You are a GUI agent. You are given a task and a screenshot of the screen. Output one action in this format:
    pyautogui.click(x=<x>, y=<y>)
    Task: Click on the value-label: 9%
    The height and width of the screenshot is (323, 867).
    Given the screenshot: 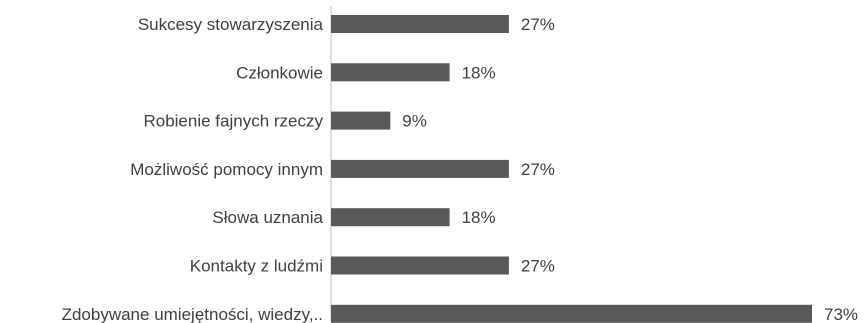 What is the action you would take?
    pyautogui.click(x=414, y=121)
    